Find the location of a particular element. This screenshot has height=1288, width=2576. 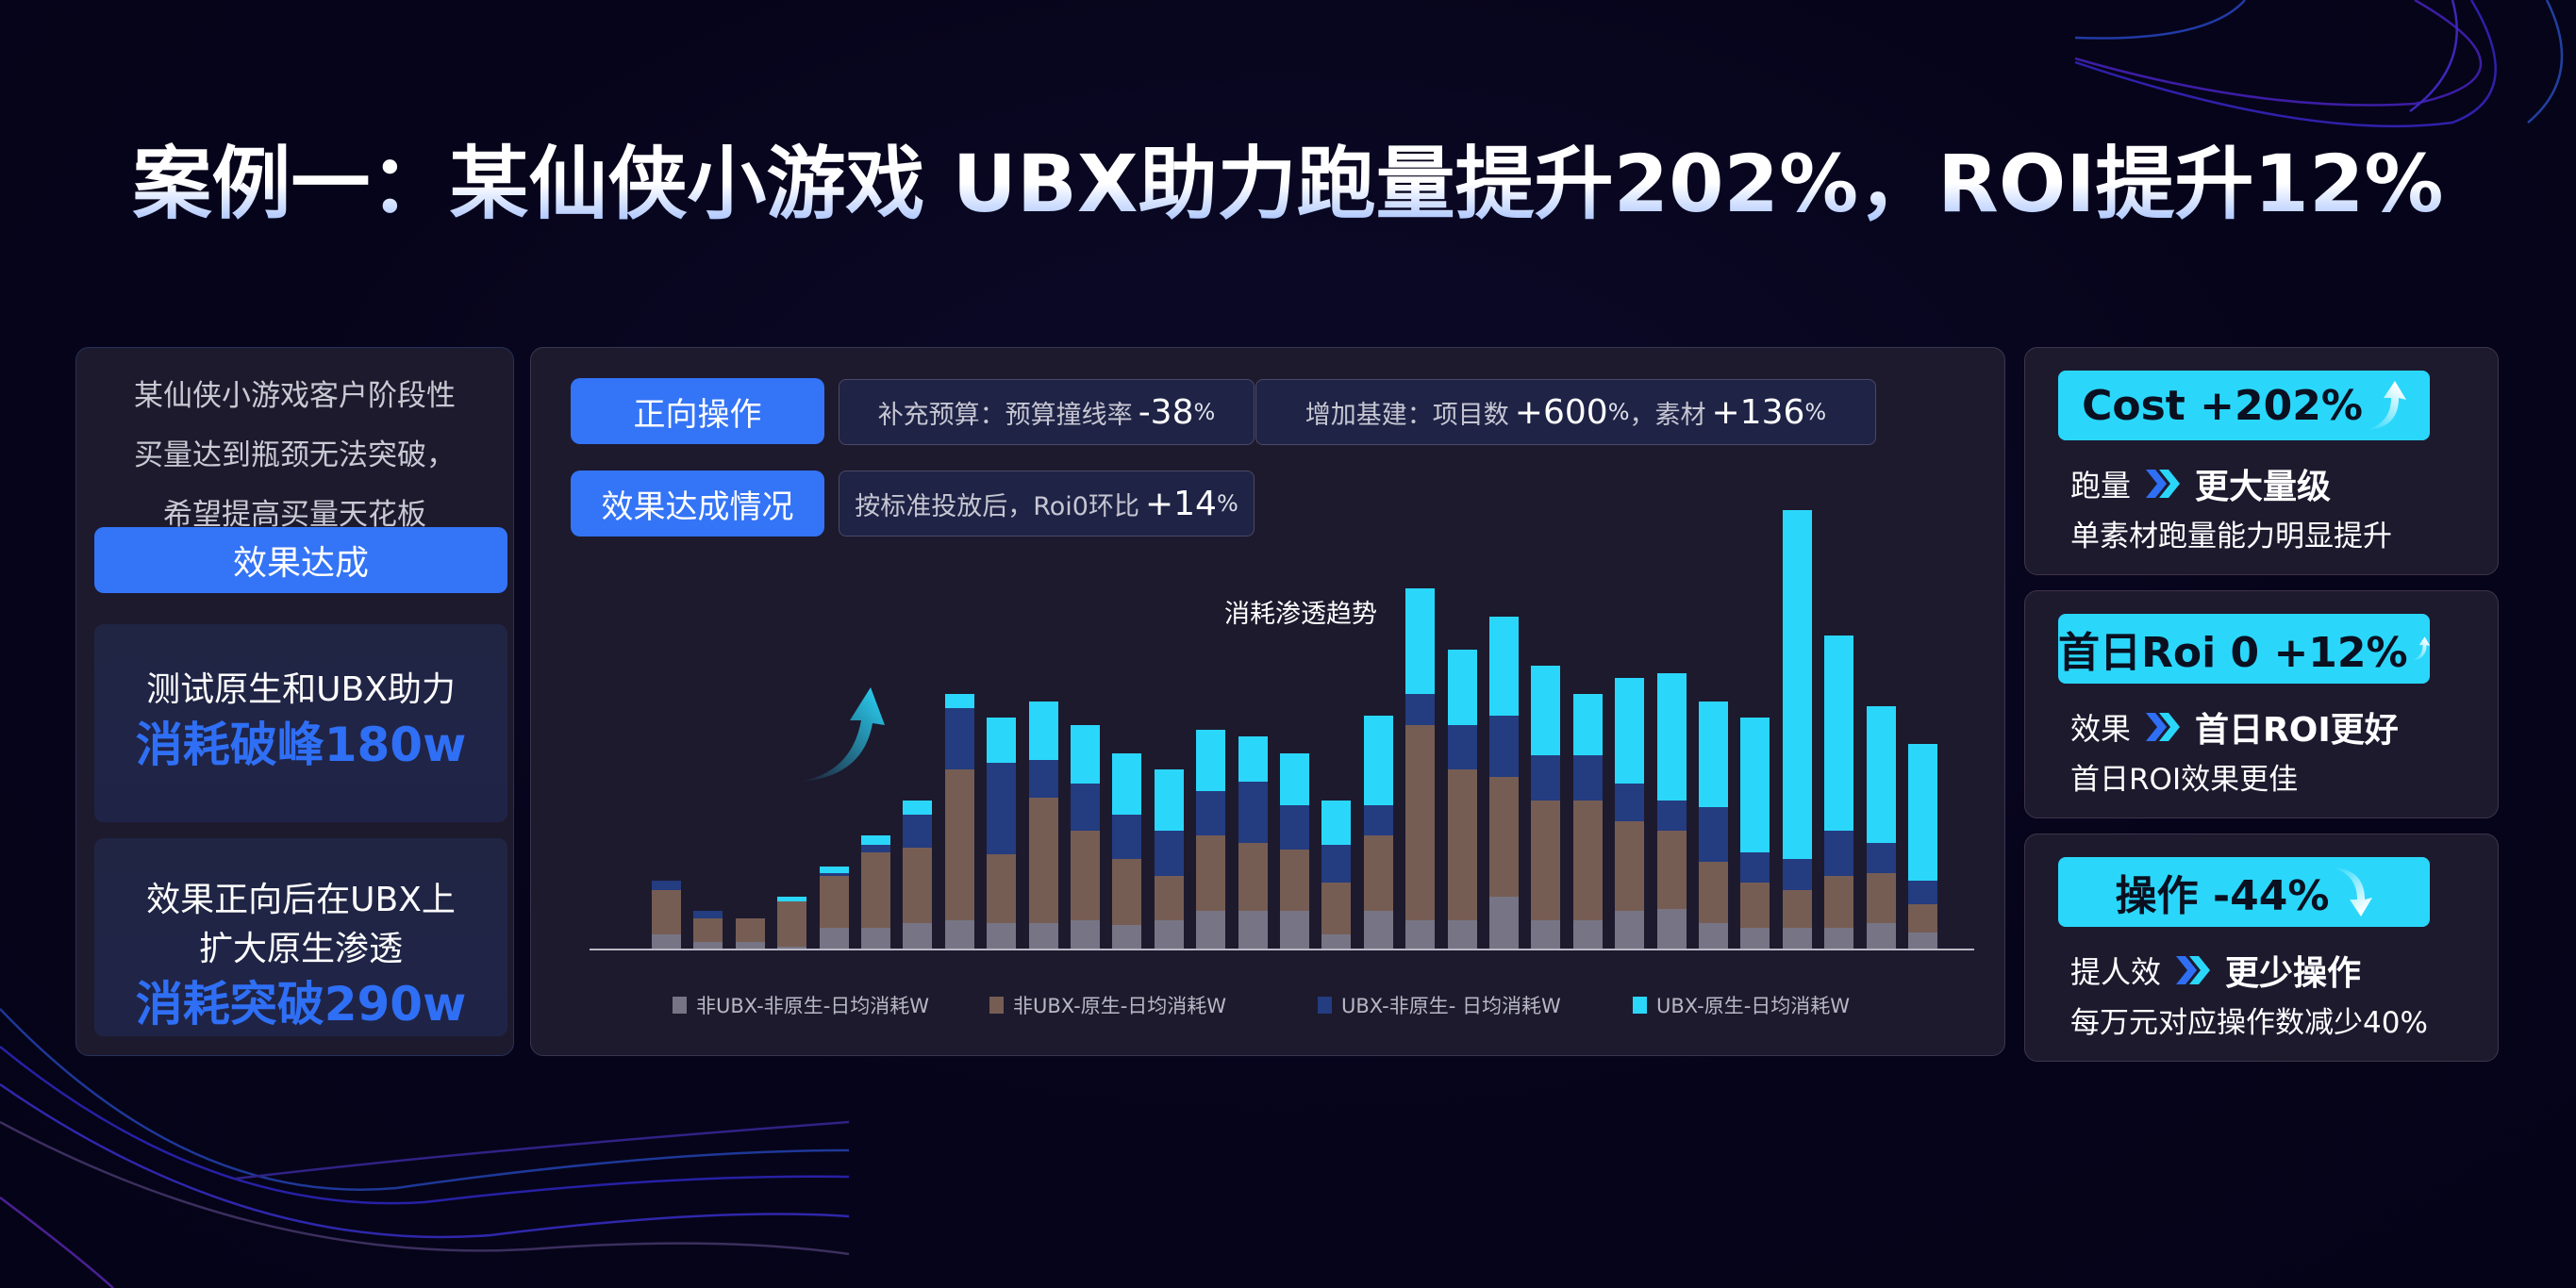

kpi-key: 提人效 is located at coordinates (2116, 972).